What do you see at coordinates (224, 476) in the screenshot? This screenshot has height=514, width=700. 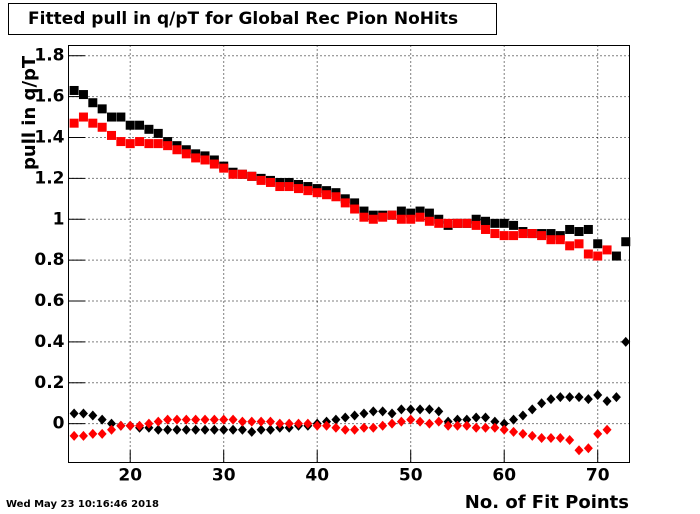 I see `x-tick-label: 30` at bounding box center [224, 476].